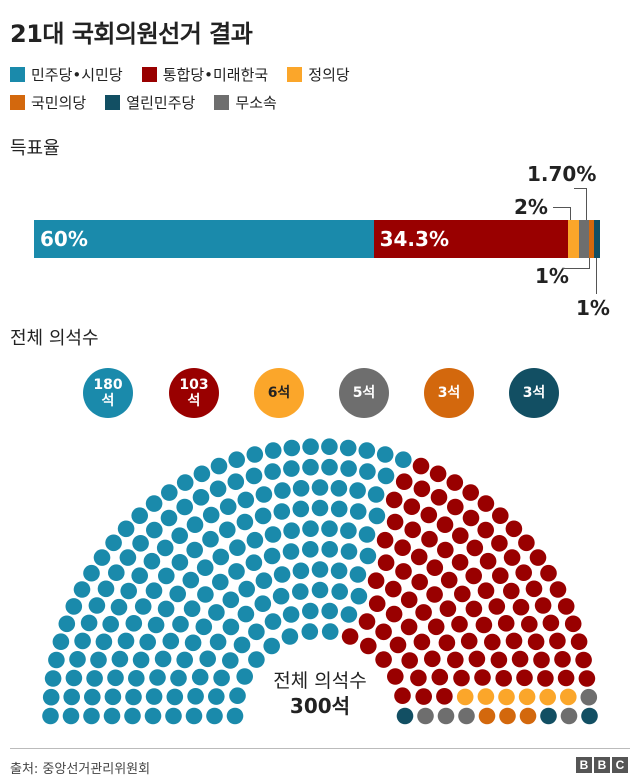  I want to click on data-label-justice: 2%, so click(531, 207).